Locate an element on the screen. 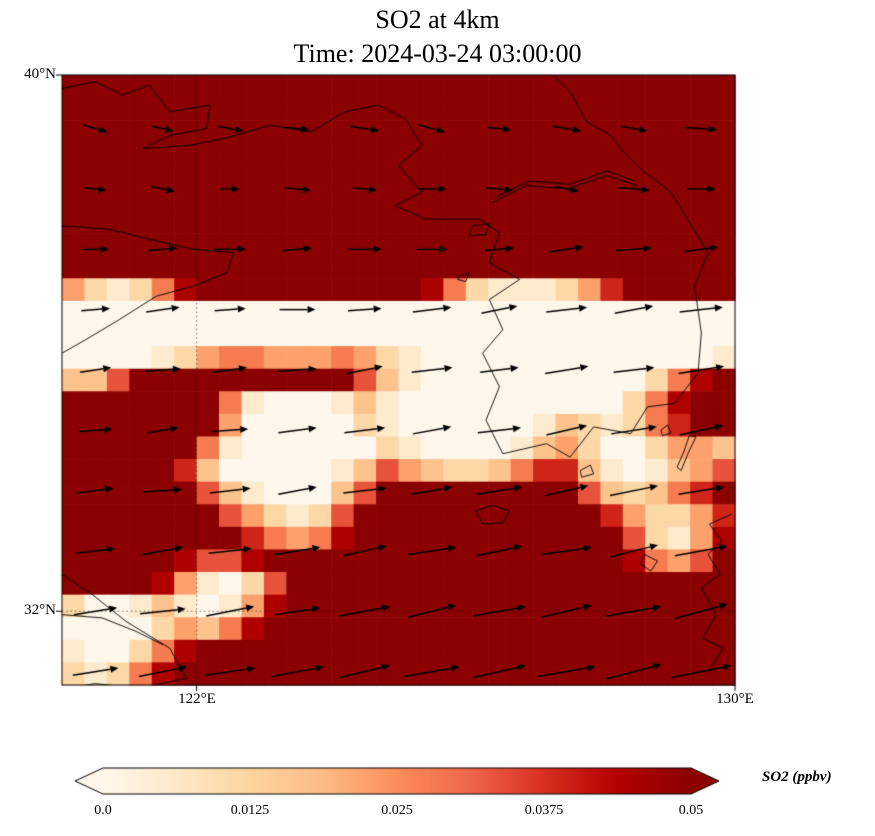 The height and width of the screenshot is (836, 875). colorbar is located at coordinates (402, 781).